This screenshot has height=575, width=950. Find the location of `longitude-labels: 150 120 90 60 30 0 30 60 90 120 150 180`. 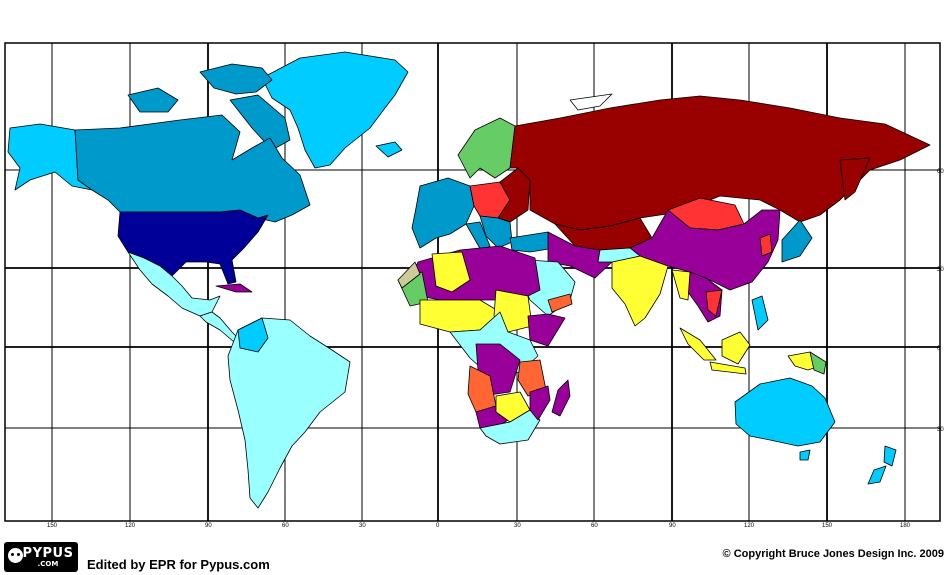

longitude-labels: 150 120 90 60 30 0 30 60 90 120 150 180 is located at coordinates (479, 526).